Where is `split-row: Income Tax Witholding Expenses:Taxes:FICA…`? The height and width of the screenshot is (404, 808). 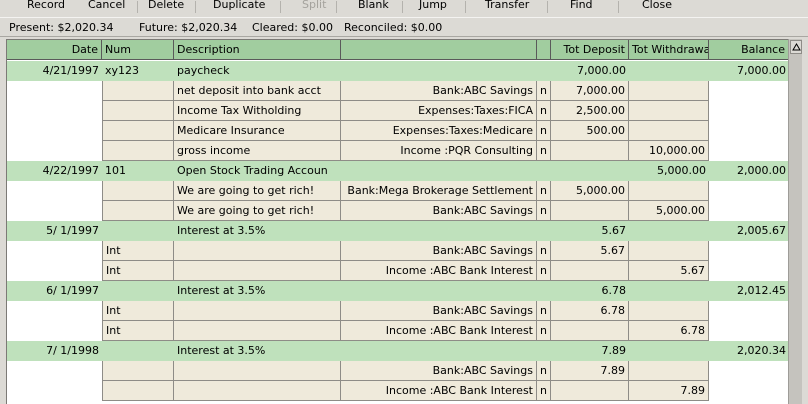
split-row: Income Tax Witholding Expenses:Taxes:FICA… is located at coordinates (397, 111).